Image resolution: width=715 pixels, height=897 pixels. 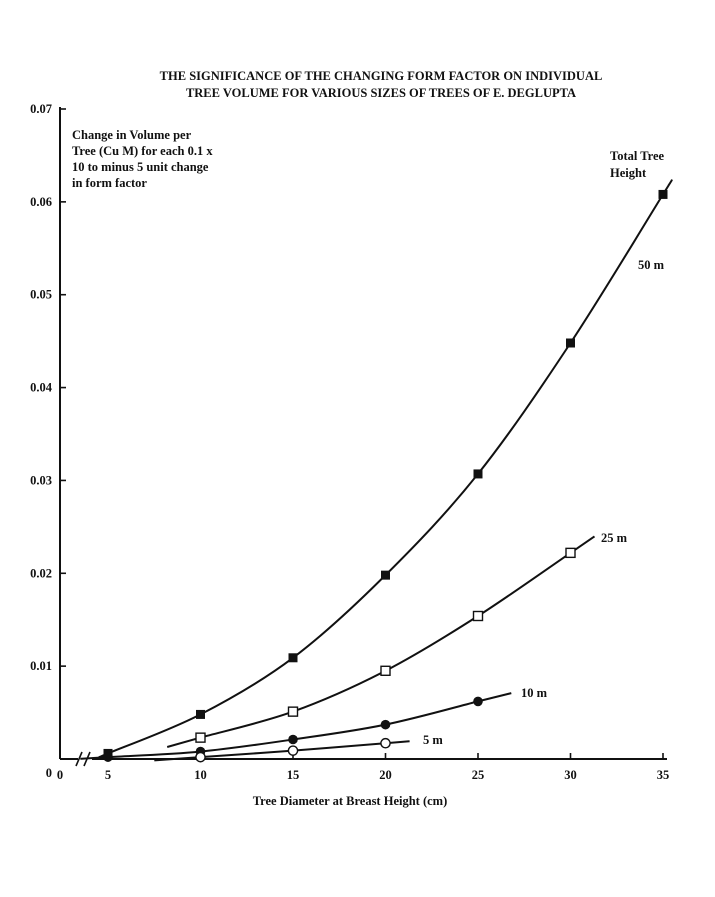 I want to click on y-tick-label: 0.01, so click(x=41, y=666).